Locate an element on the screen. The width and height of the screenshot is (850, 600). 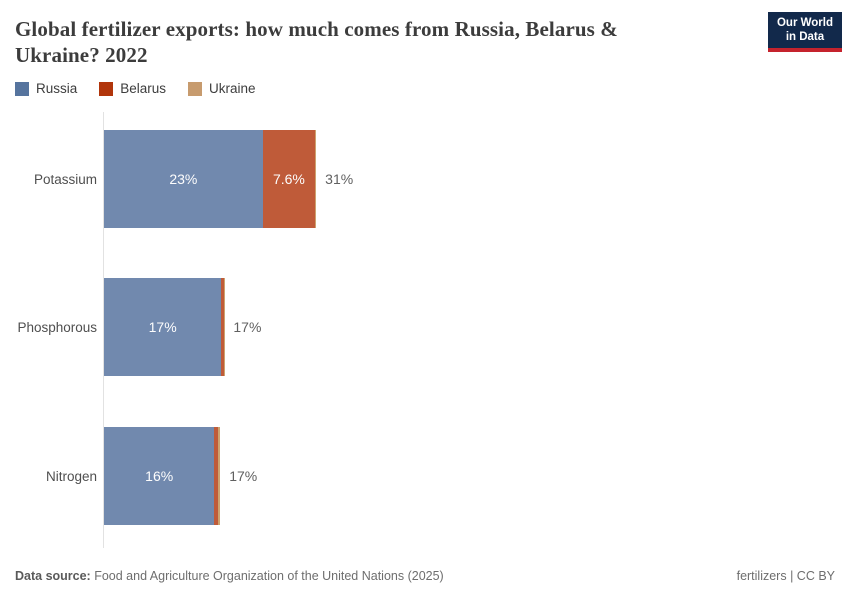
bar-segment-belarus-potassium: 7.6% is located at coordinates (289, 179).